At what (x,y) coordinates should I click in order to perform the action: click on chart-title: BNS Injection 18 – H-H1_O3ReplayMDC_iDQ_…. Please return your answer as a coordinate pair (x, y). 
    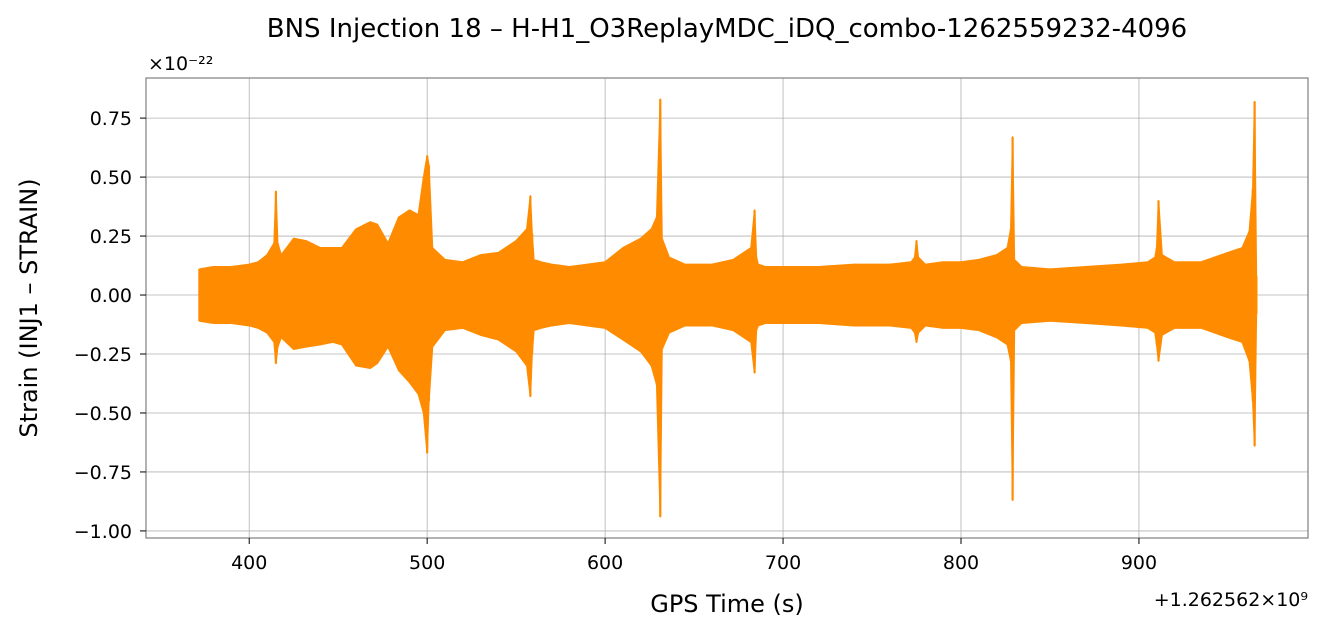
    Looking at the image, I should click on (727, 29).